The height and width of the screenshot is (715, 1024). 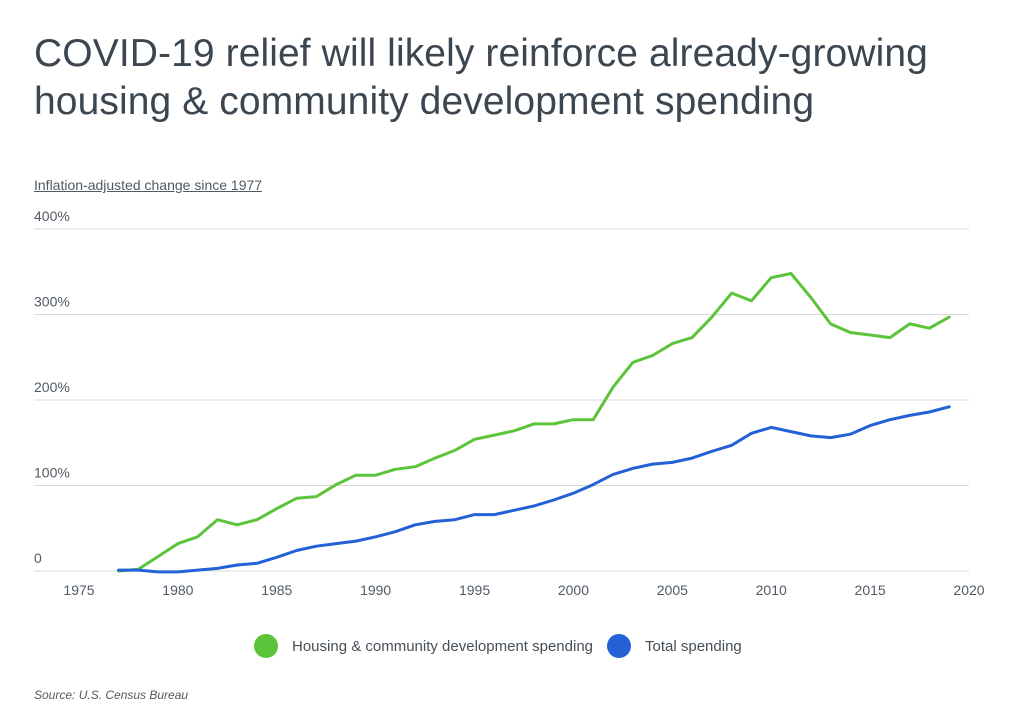 What do you see at coordinates (52, 216) in the screenshot?
I see `y-tick-label: 400%` at bounding box center [52, 216].